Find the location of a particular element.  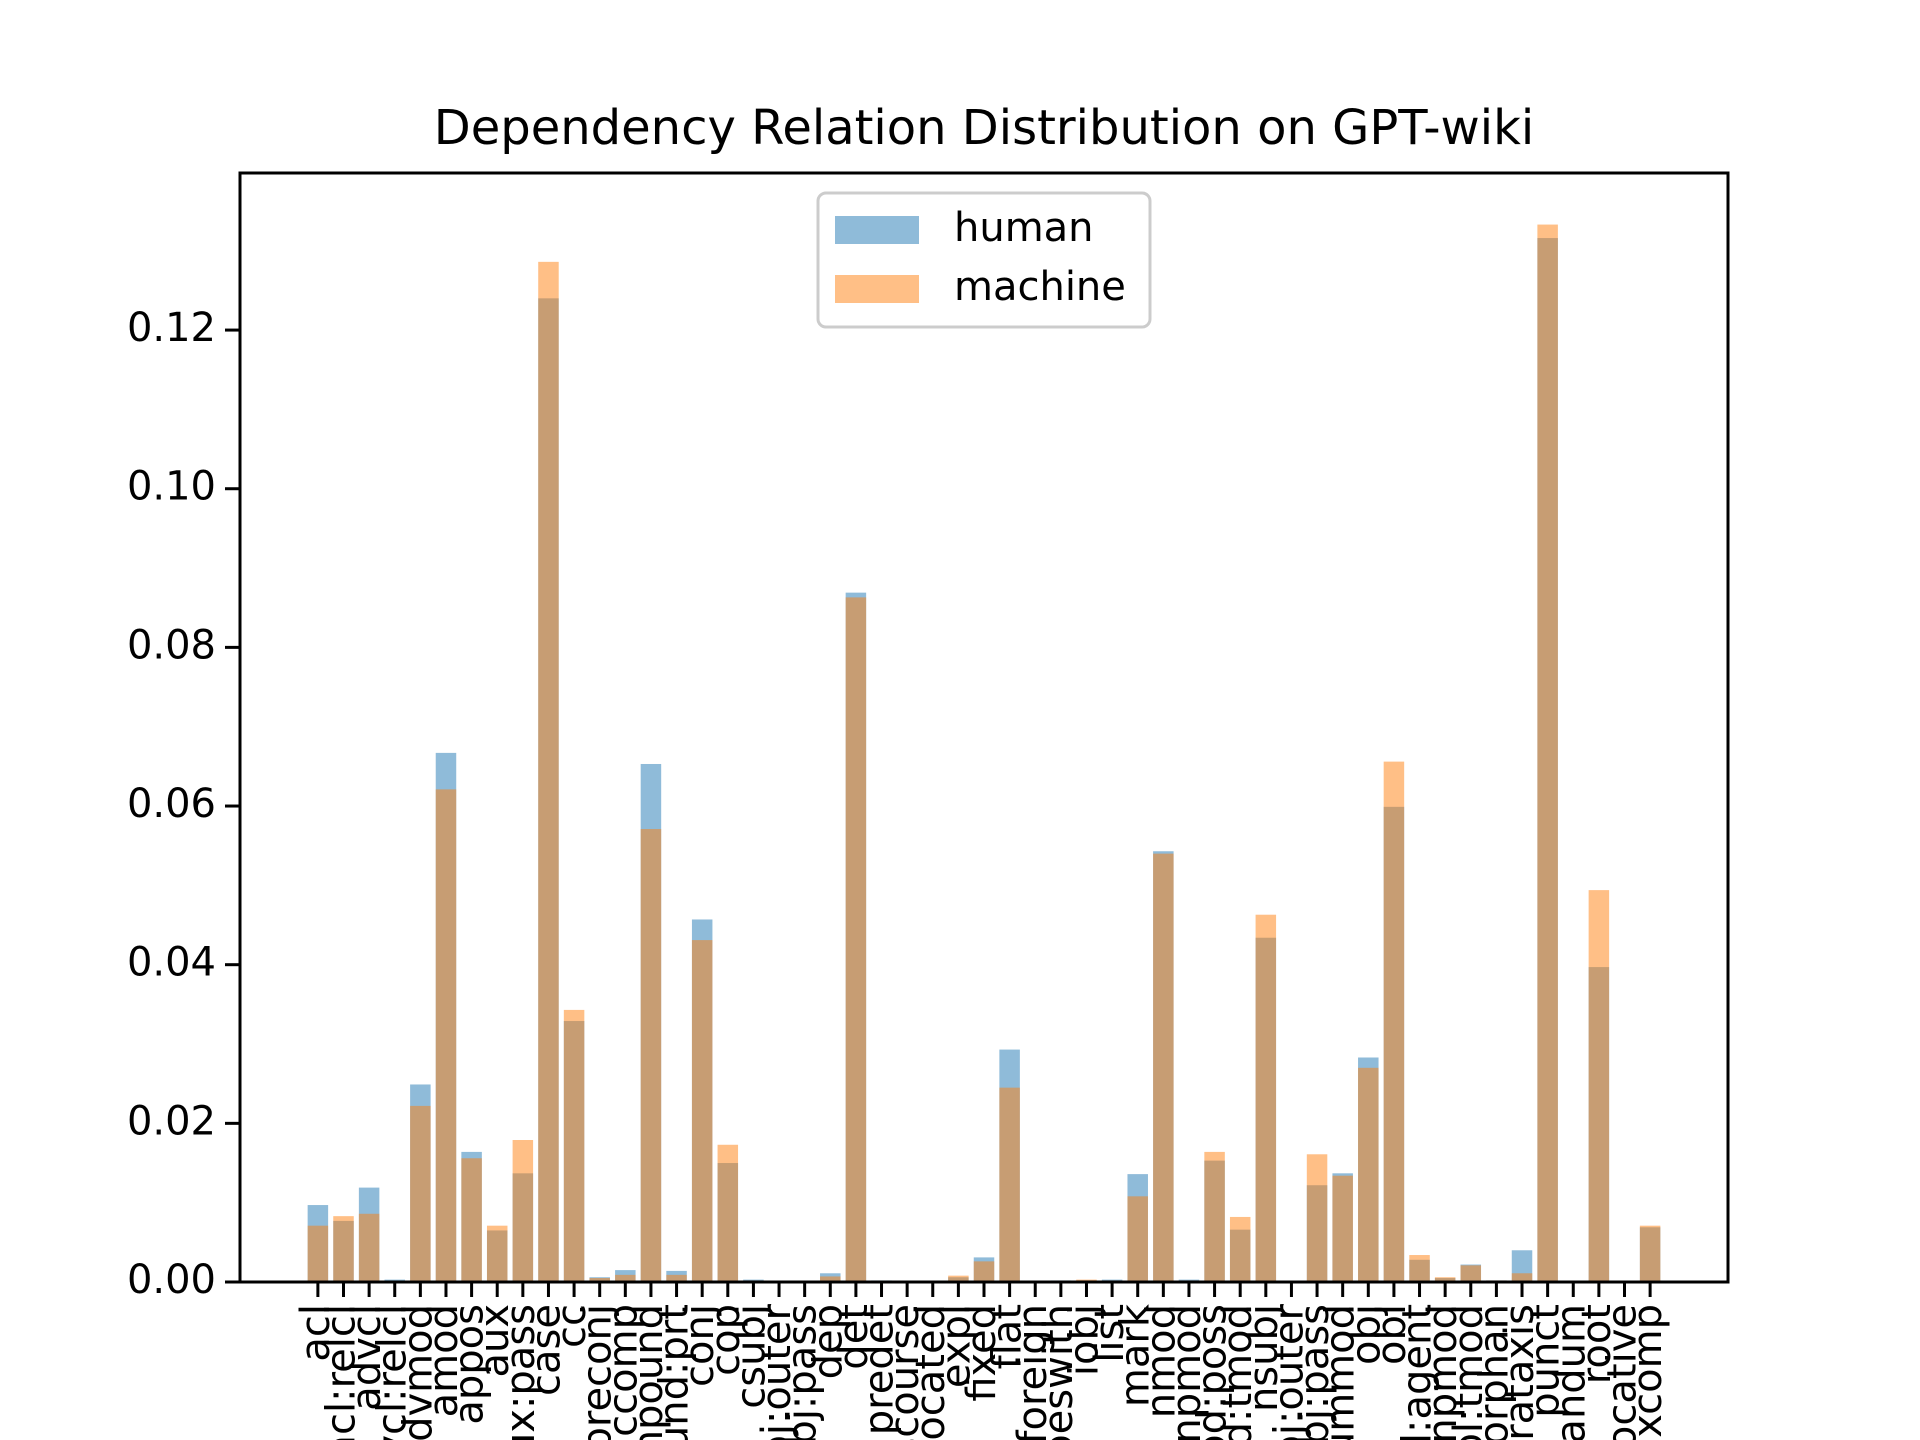

x-tick-label: fixed is located at coordinates (982, 1353).